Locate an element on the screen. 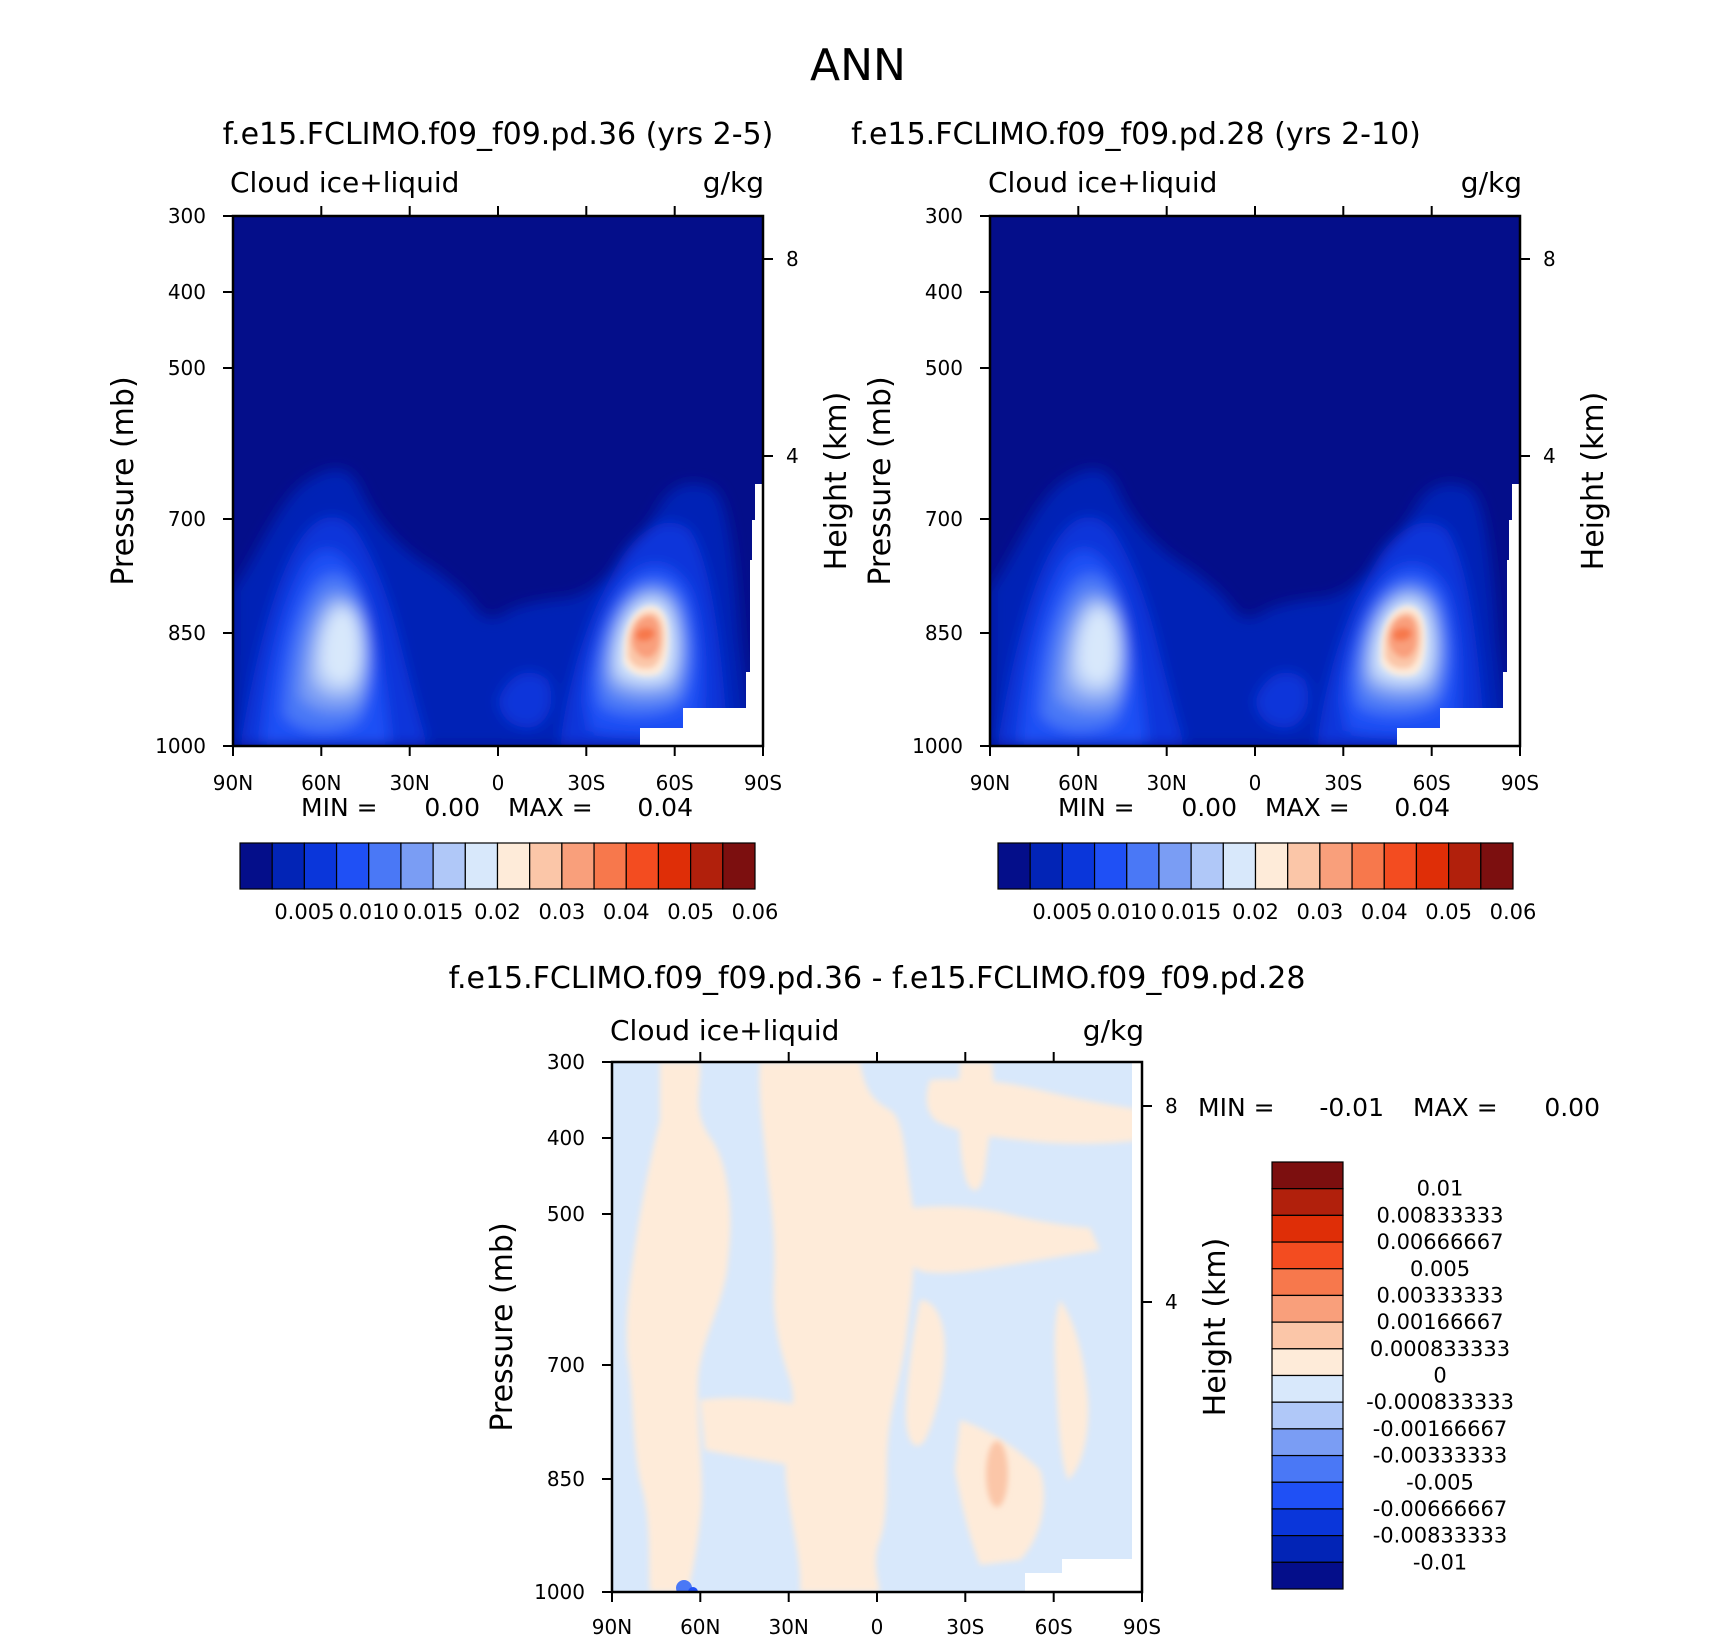 Image resolution: width=1710 pixels, height=1636 pixels. colorbar-label: 0.00666667 is located at coordinates (1440, 1242).